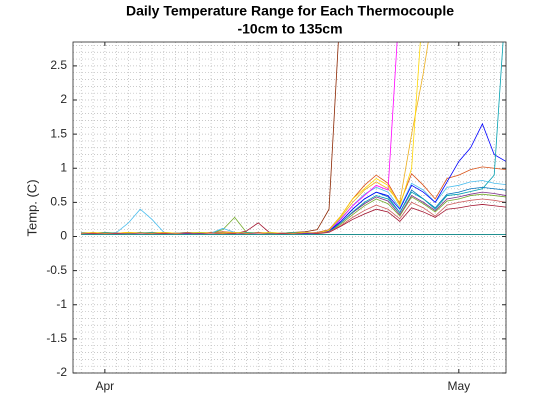  I want to click on series-line, so click(293, 216).